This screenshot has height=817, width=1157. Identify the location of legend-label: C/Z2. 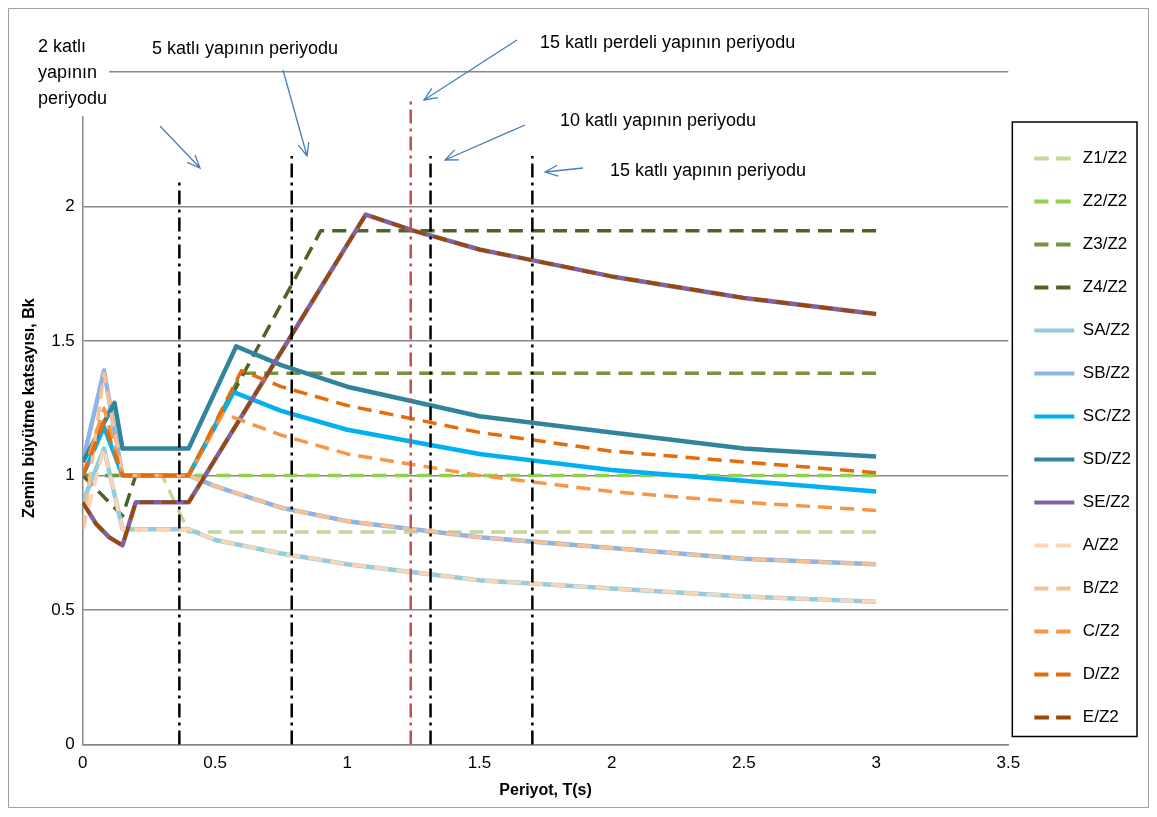
(1101, 631).